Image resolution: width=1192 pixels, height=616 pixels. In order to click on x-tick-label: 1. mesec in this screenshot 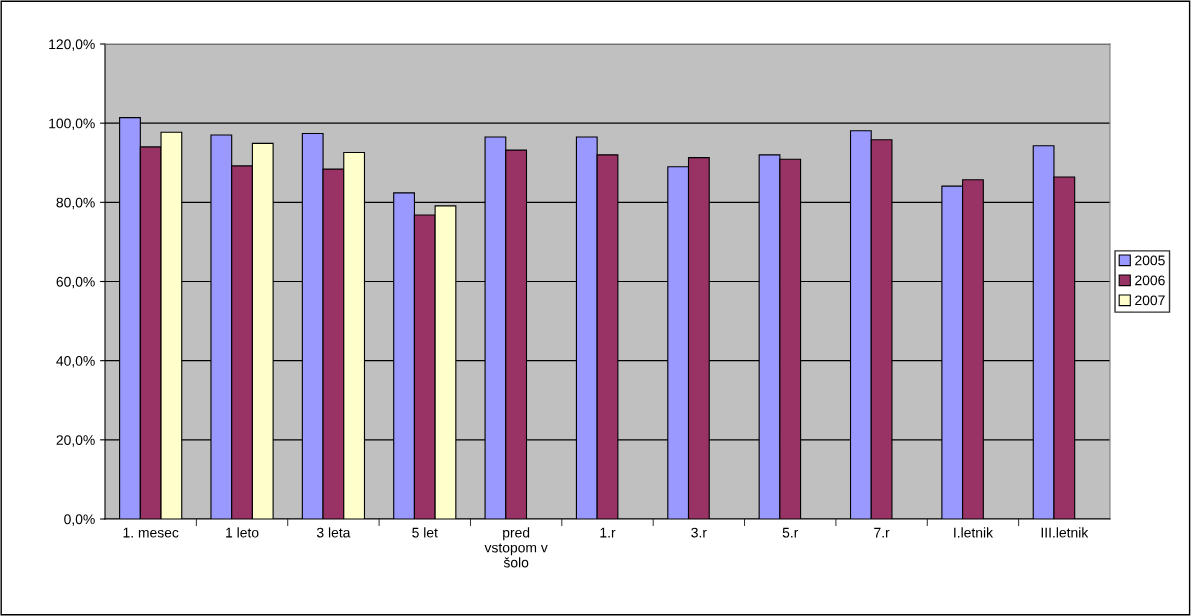, I will do `click(151, 532)`.